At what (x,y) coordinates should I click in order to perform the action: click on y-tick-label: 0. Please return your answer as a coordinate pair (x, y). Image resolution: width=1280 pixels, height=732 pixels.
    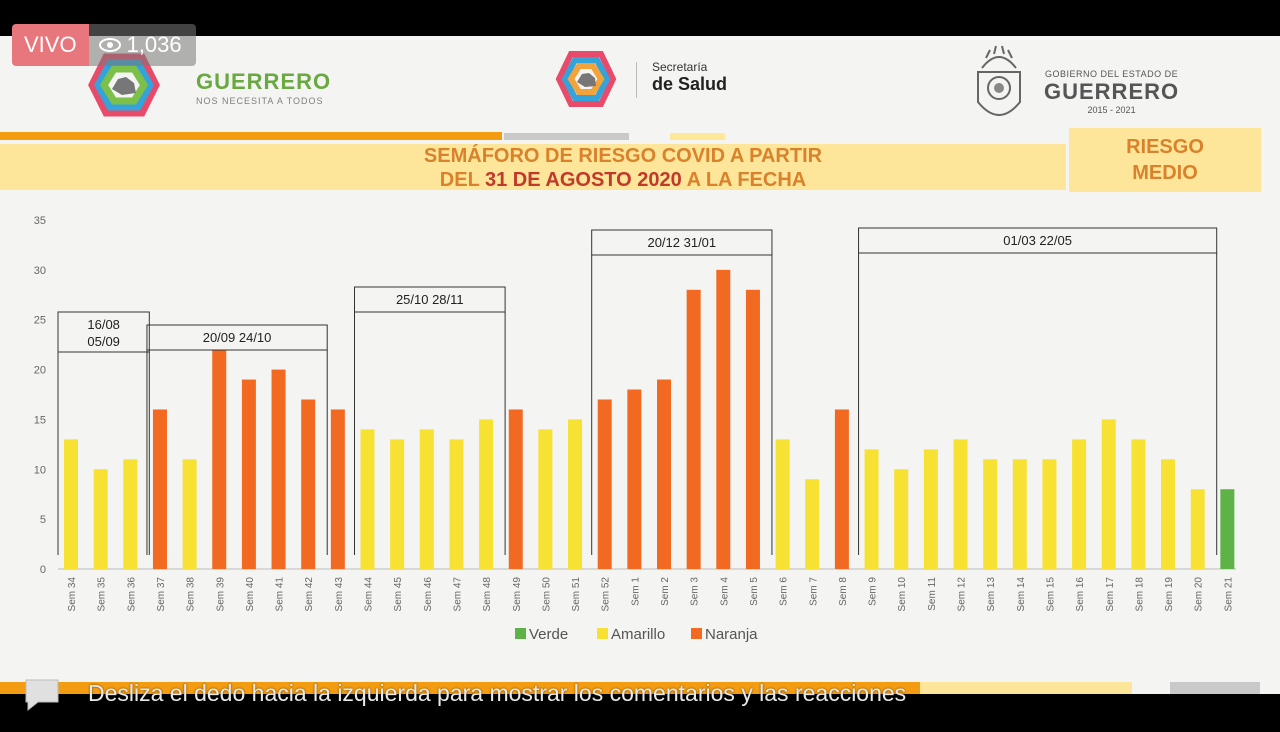
    Looking at the image, I should click on (43, 570).